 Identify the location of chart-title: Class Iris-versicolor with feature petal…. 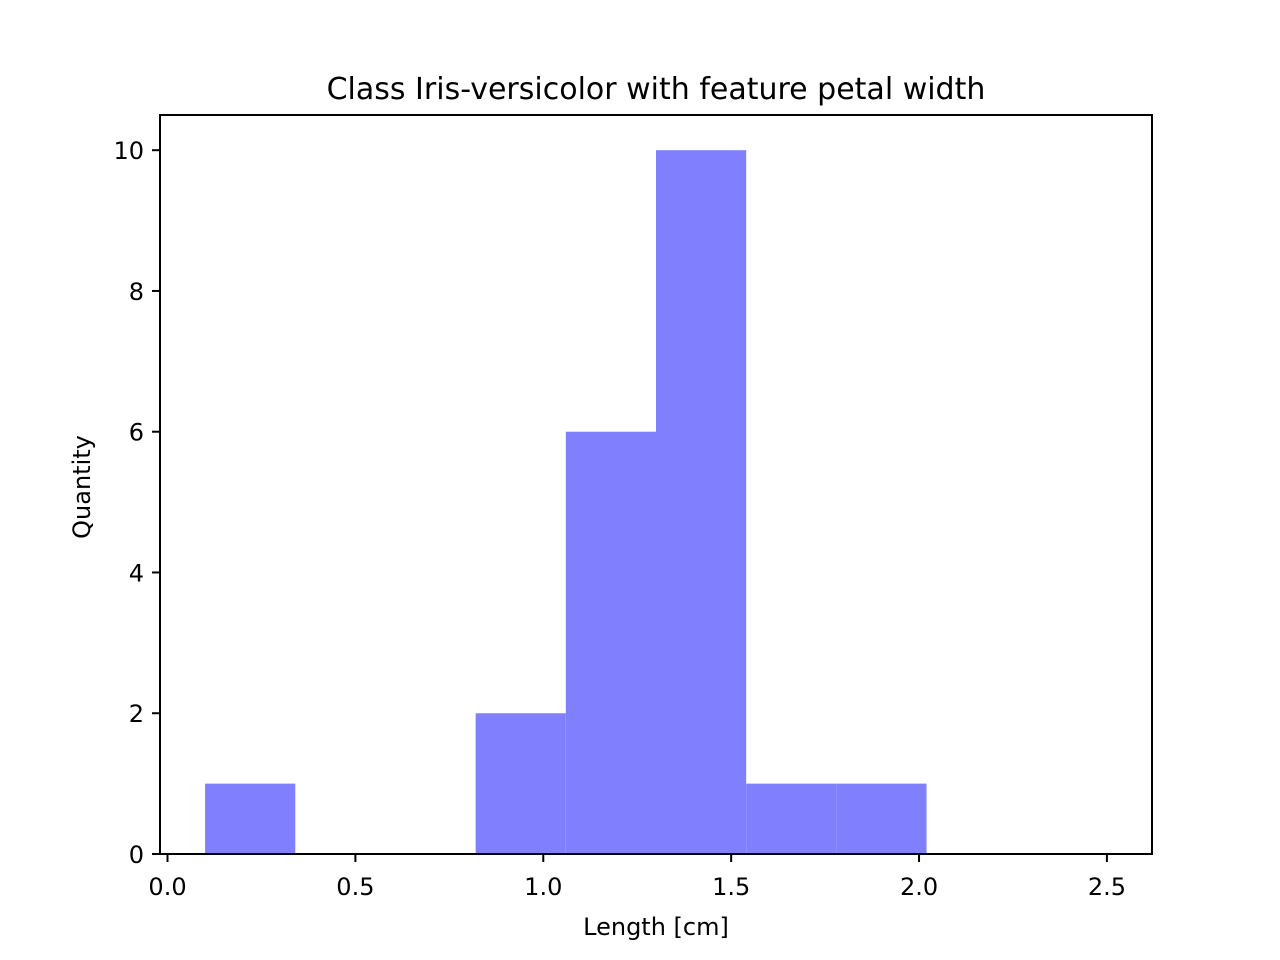
(656, 89).